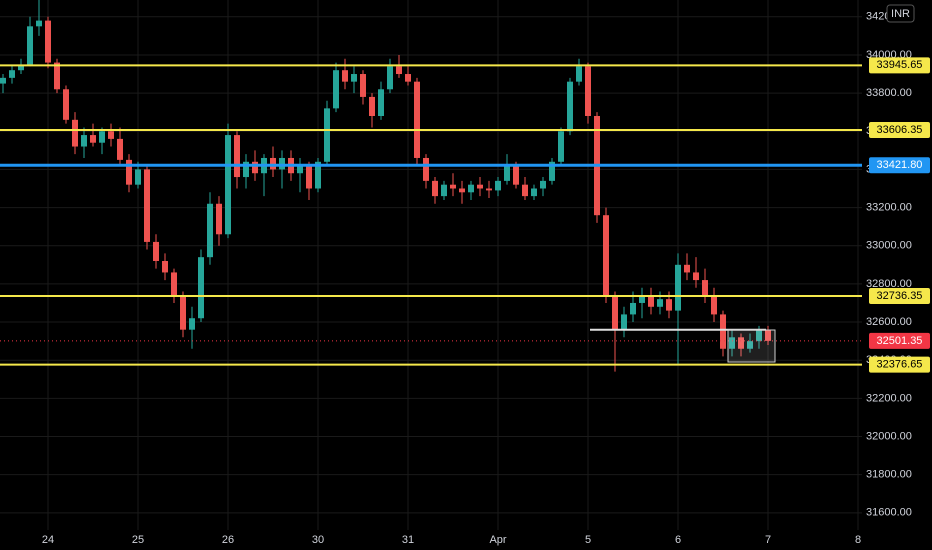  What do you see at coordinates (48, 540) in the screenshot?
I see `x-tick-label: 24` at bounding box center [48, 540].